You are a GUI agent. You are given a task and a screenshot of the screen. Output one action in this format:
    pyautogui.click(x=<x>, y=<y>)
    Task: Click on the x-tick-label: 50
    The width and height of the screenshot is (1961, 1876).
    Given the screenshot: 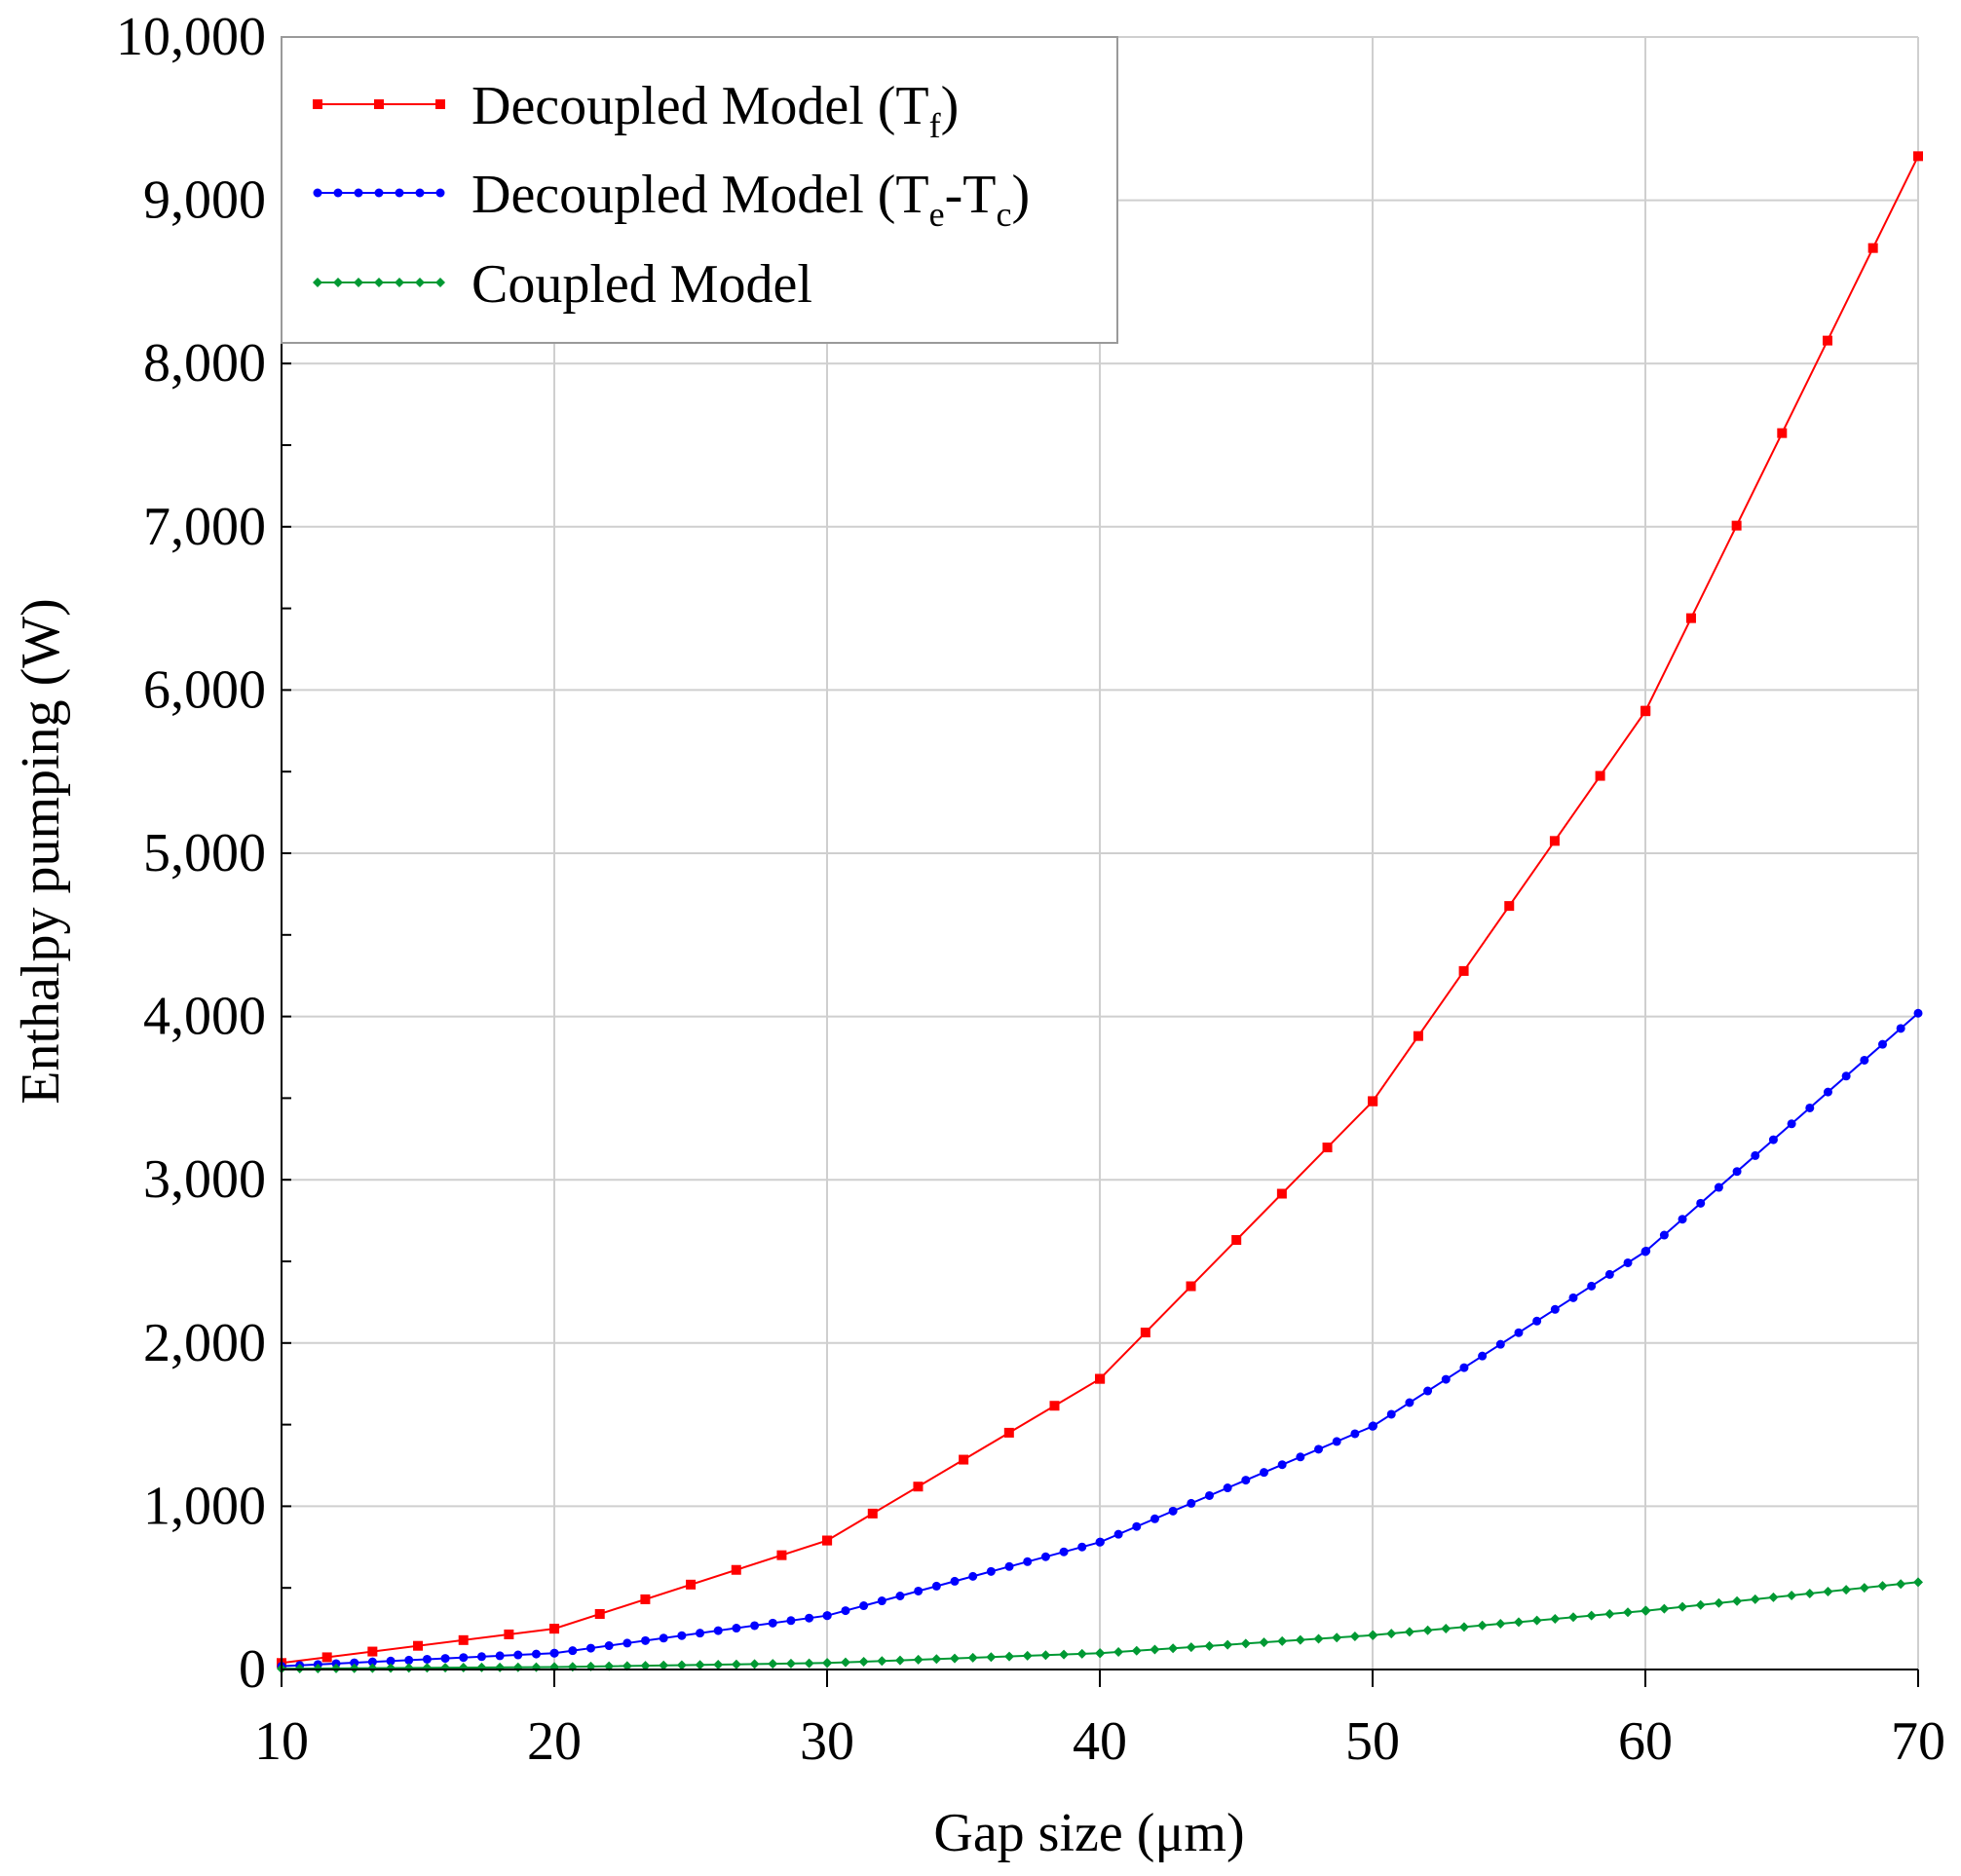 What is the action you would take?
    pyautogui.click(x=1373, y=1742)
    